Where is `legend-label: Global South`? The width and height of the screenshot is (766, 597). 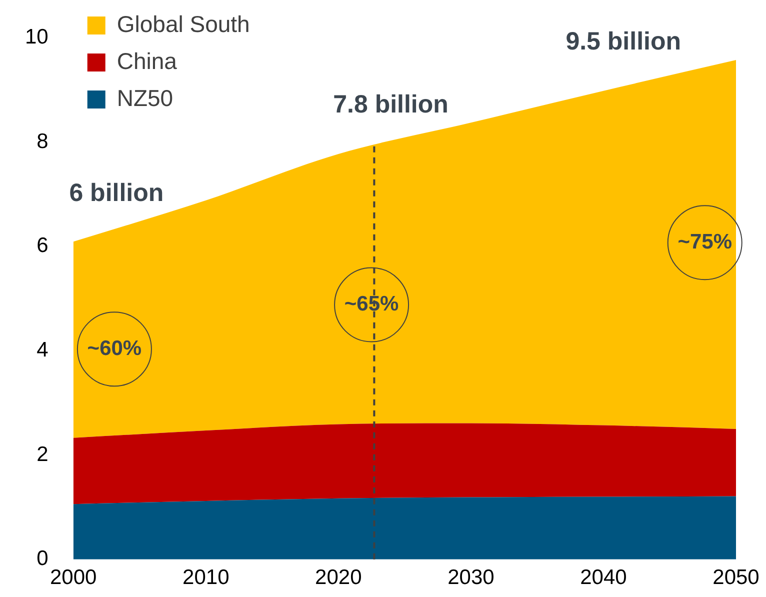
legend-label: Global South is located at coordinates (183, 23).